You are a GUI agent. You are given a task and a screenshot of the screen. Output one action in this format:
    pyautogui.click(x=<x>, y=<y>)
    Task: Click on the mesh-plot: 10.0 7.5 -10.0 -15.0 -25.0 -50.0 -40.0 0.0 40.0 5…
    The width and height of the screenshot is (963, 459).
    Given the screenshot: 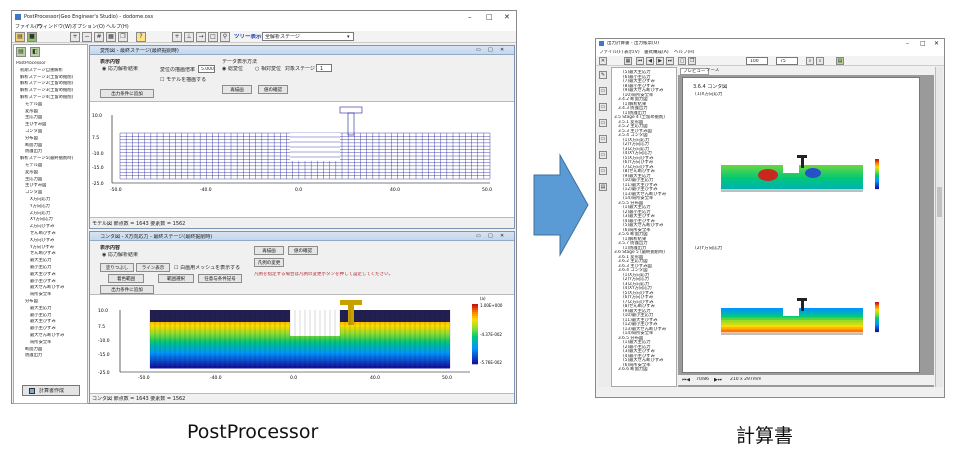 What is the action you would take?
    pyautogui.click(x=302, y=159)
    